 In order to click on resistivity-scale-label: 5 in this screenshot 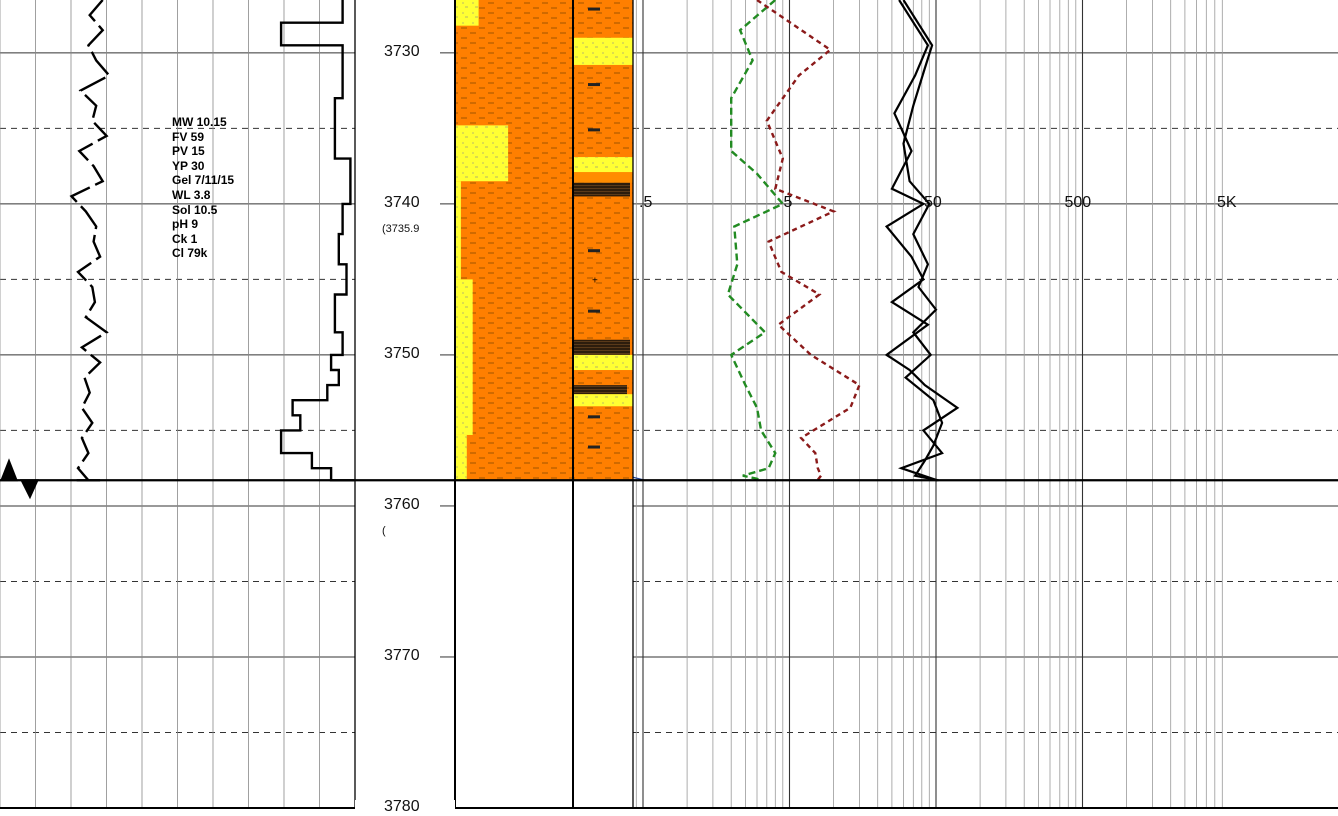, I will do `click(788, 202)`.